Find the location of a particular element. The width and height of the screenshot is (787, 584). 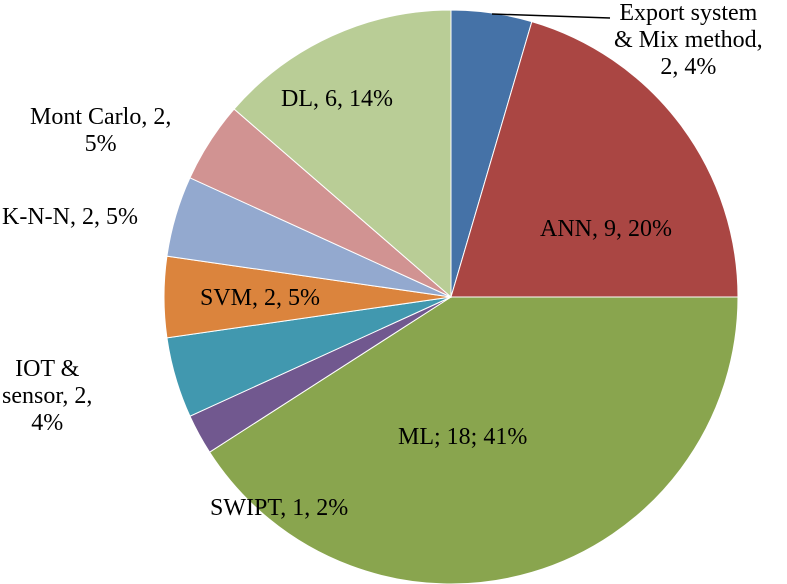

data-label-line: & Mix method, is located at coordinates (688, 40).